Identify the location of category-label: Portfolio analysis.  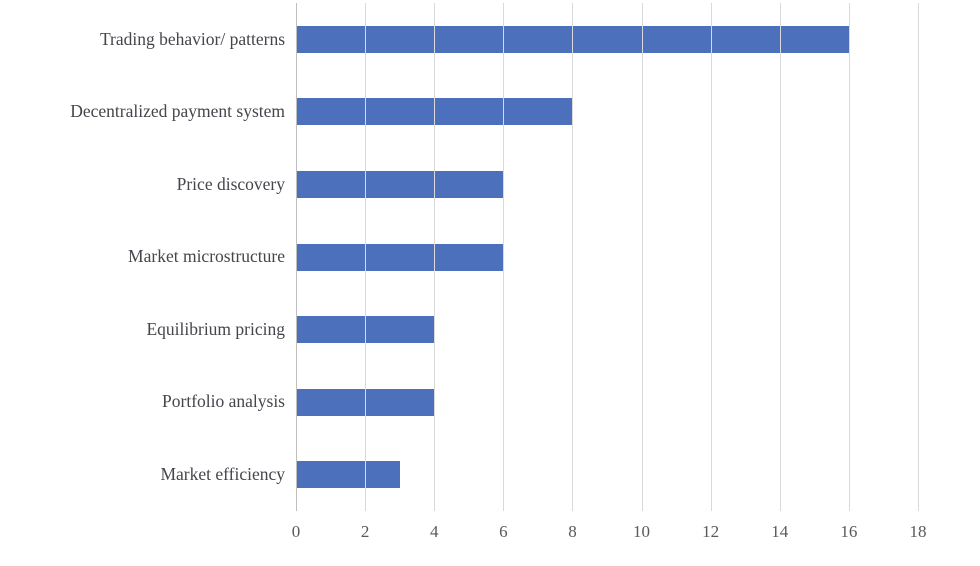
(223, 401).